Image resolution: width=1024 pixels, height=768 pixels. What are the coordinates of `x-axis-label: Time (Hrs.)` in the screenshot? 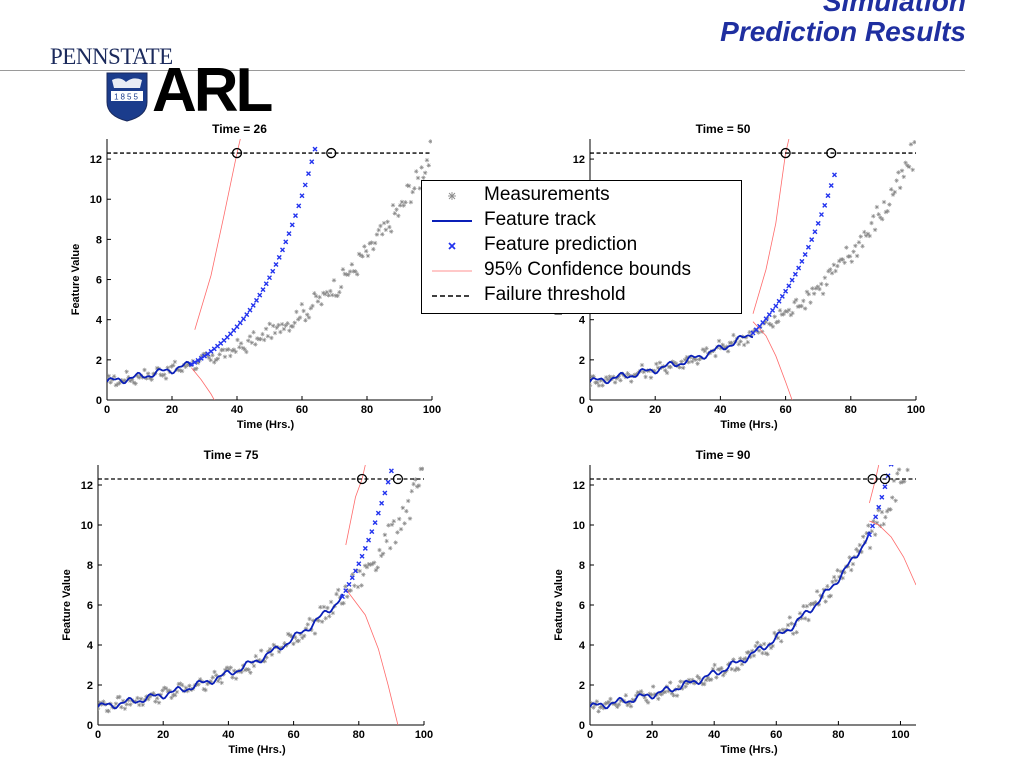 It's located at (266, 425).